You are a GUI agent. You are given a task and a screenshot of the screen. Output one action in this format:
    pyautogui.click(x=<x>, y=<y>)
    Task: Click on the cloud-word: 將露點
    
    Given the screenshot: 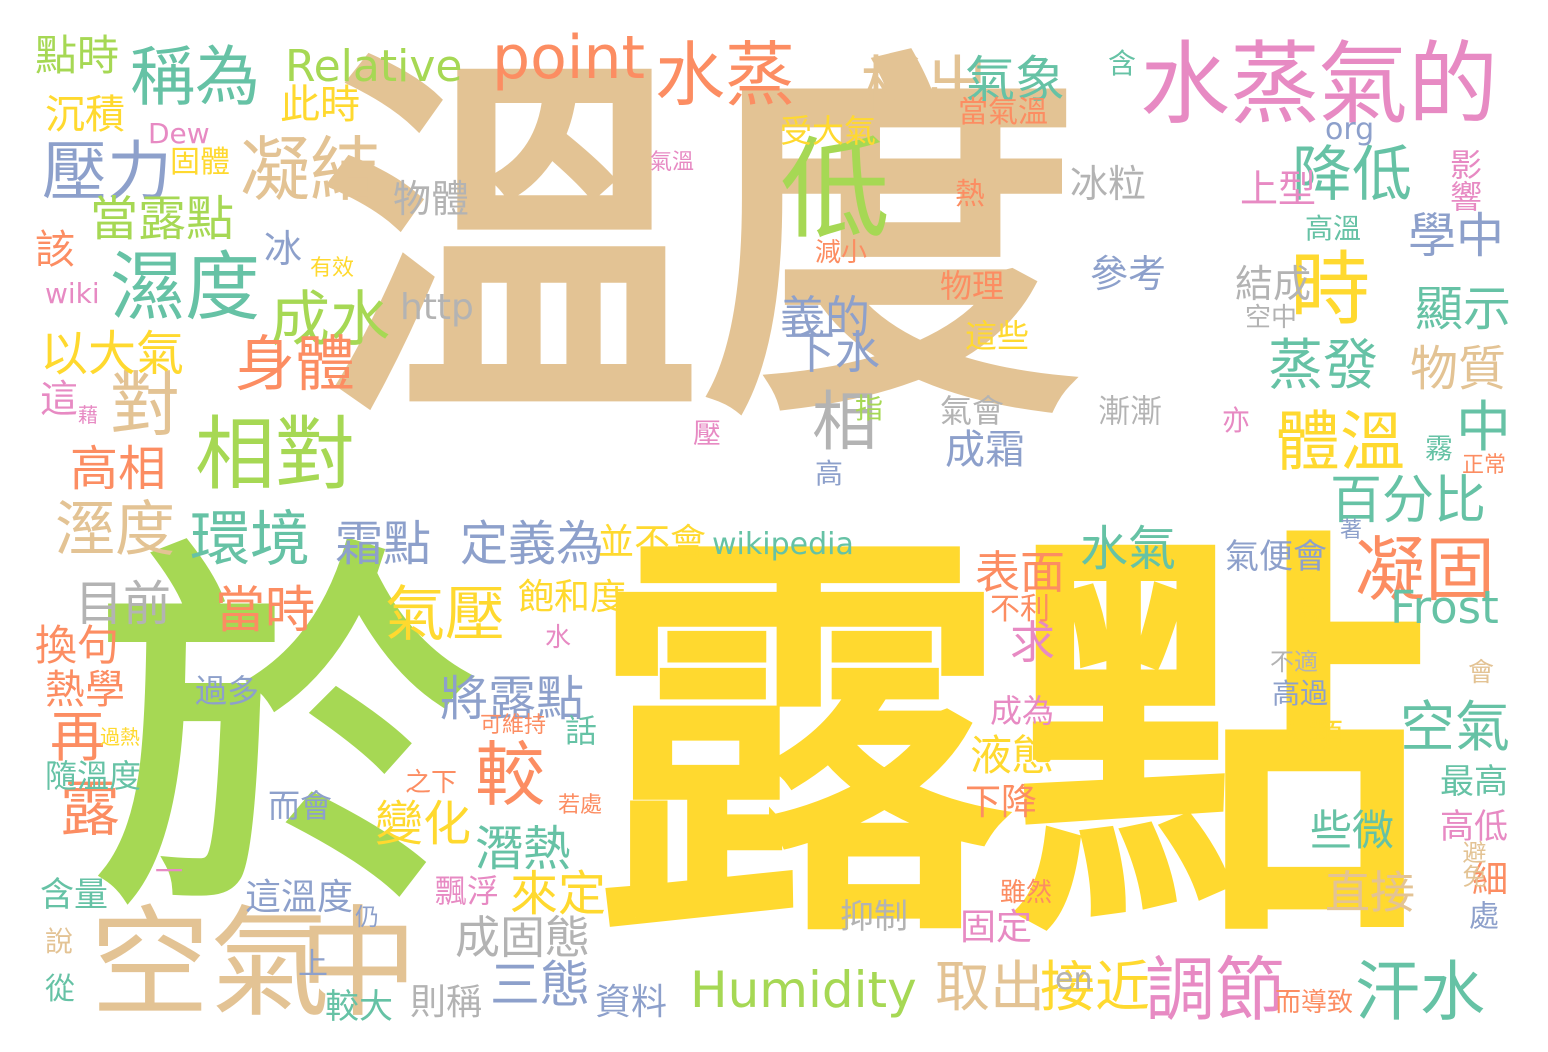 What is the action you would take?
    pyautogui.click(x=512, y=699)
    